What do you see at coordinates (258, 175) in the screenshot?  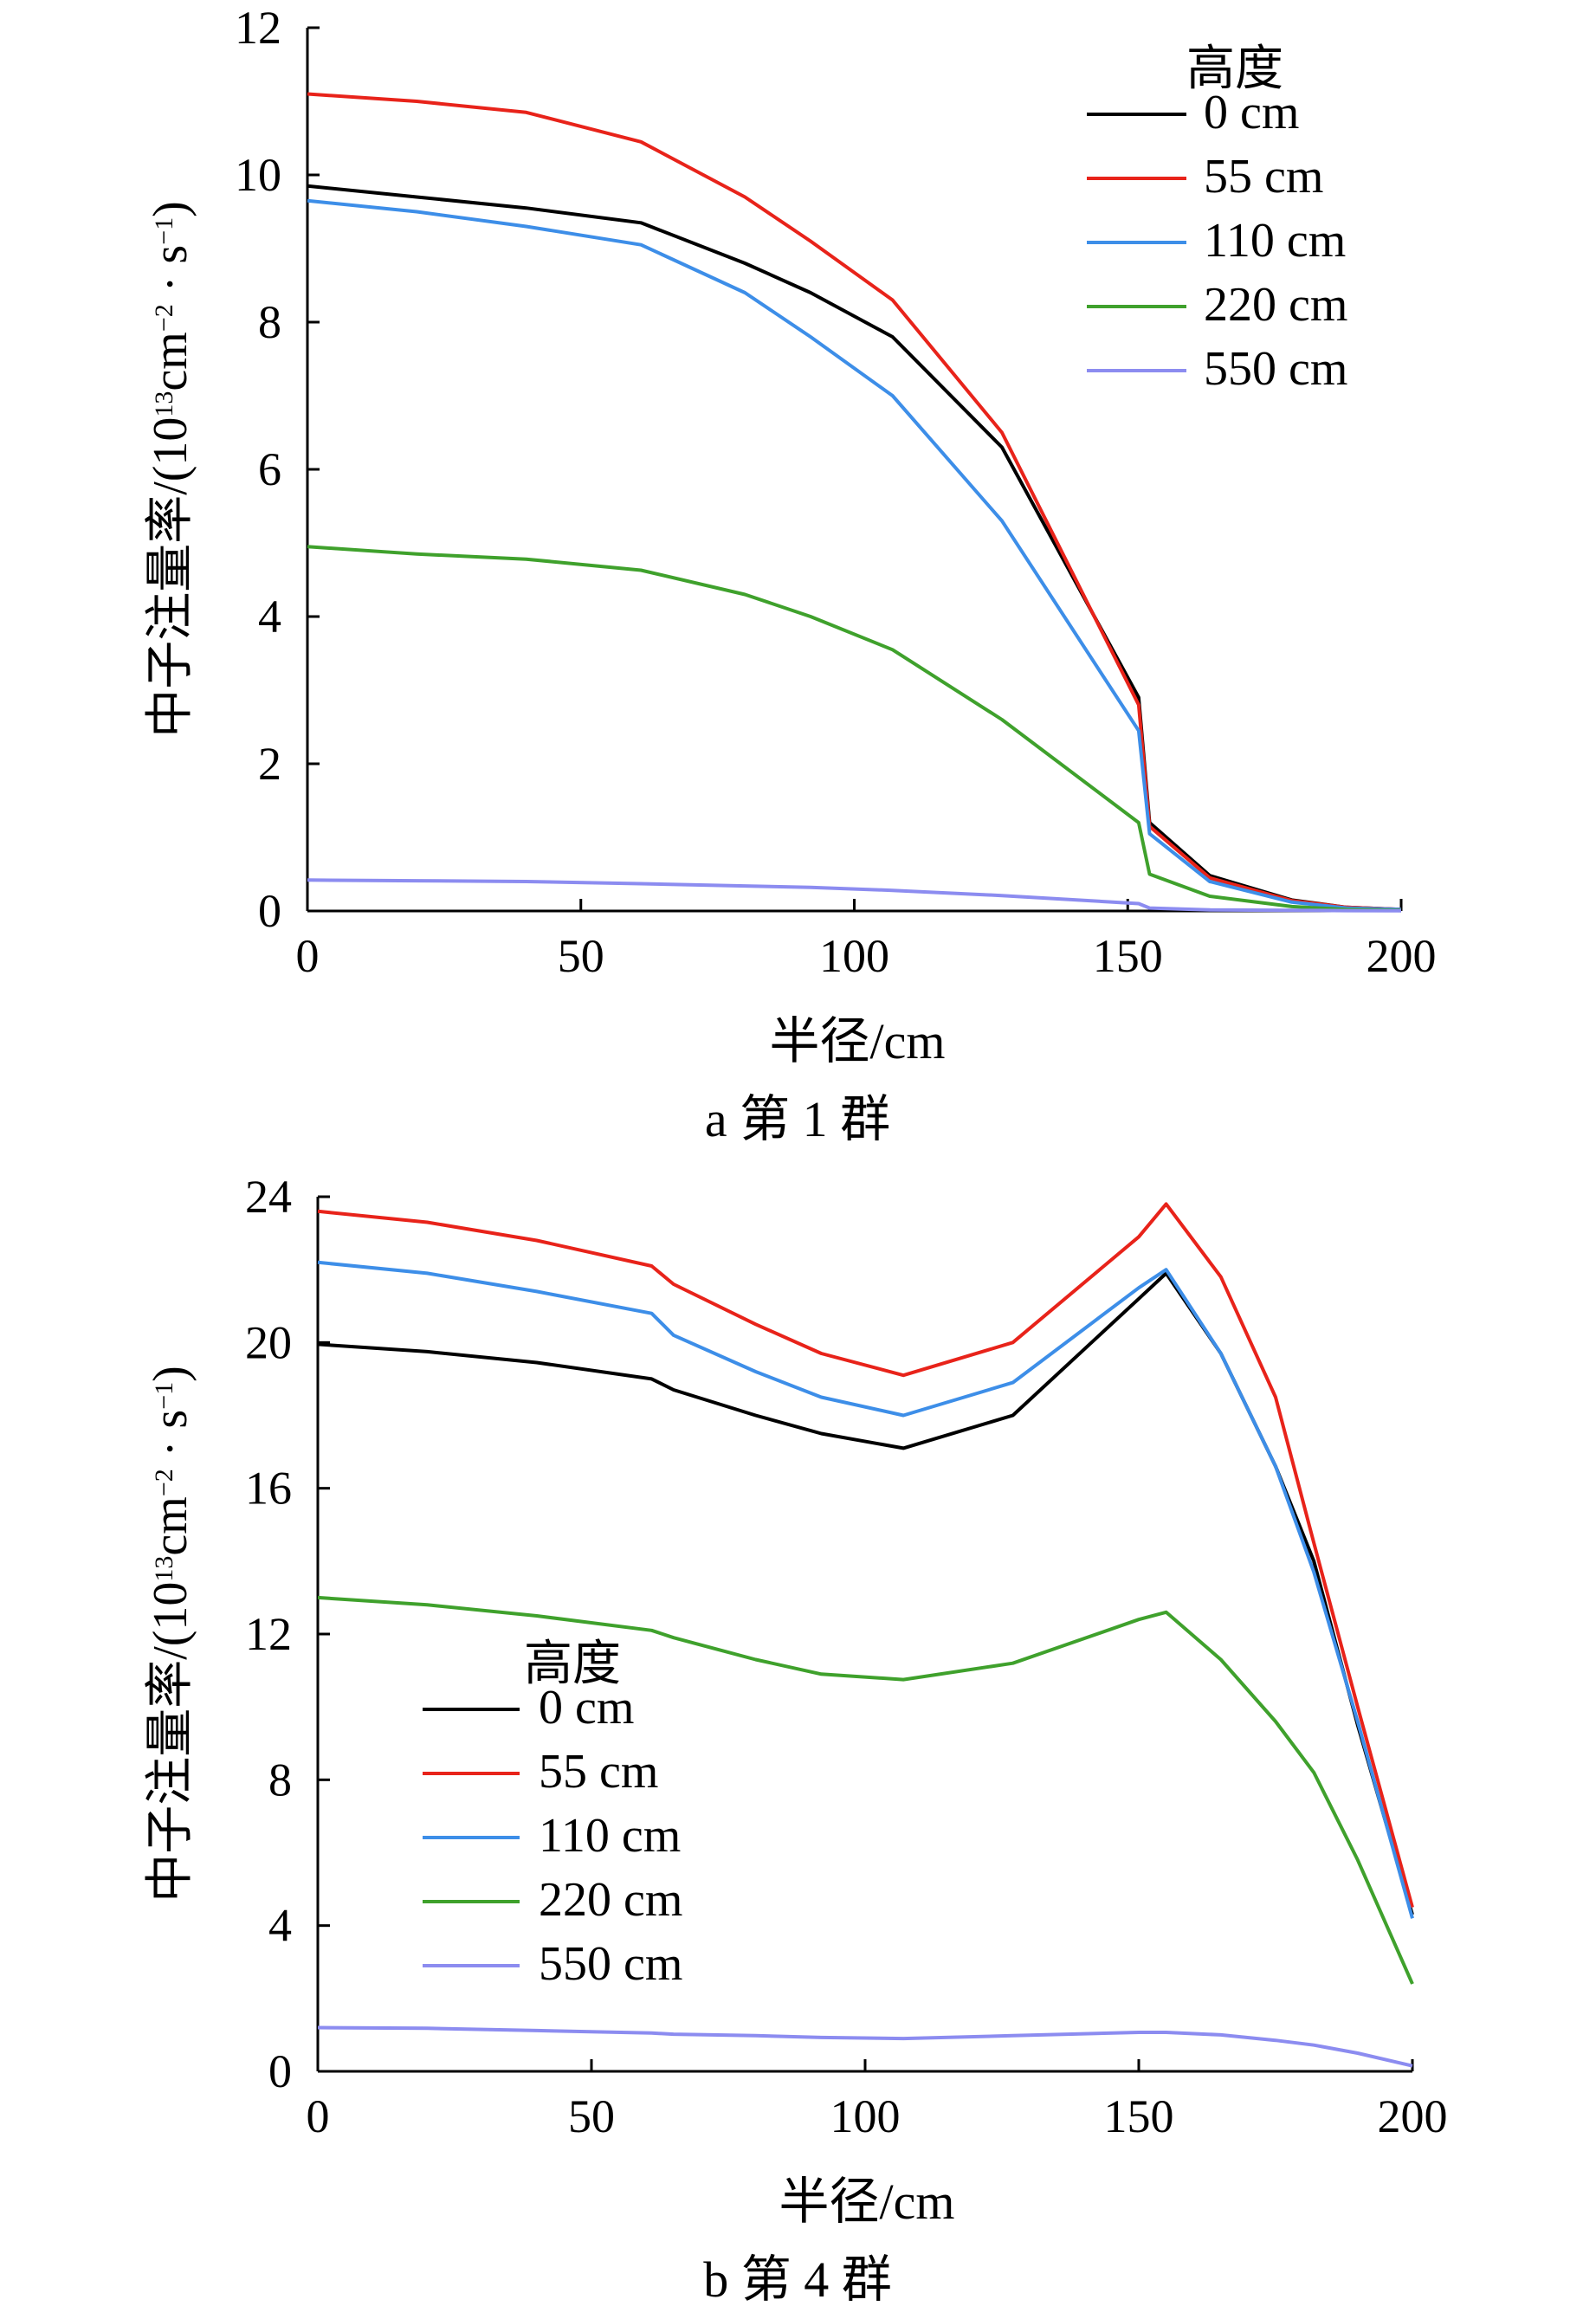 I see `y-tick-label: 10` at bounding box center [258, 175].